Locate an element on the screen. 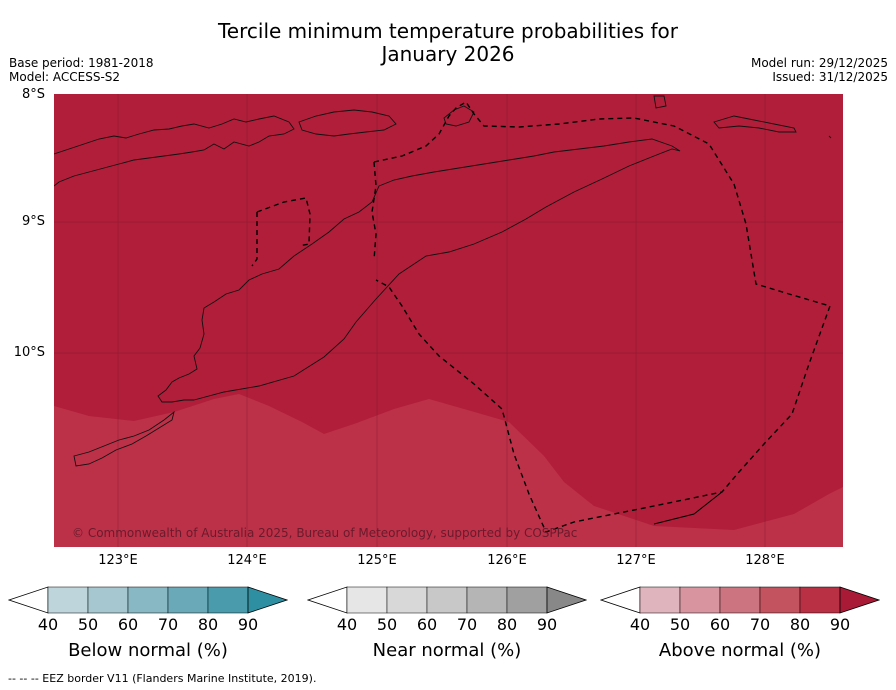  meta-left: Base period: 1981-2018 Model: ACCESS-S2 is located at coordinates (81, 70).